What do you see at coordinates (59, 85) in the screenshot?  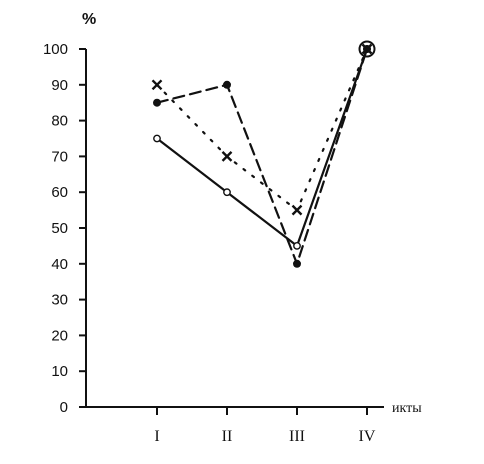 I see `y-tick-label: 90` at bounding box center [59, 85].